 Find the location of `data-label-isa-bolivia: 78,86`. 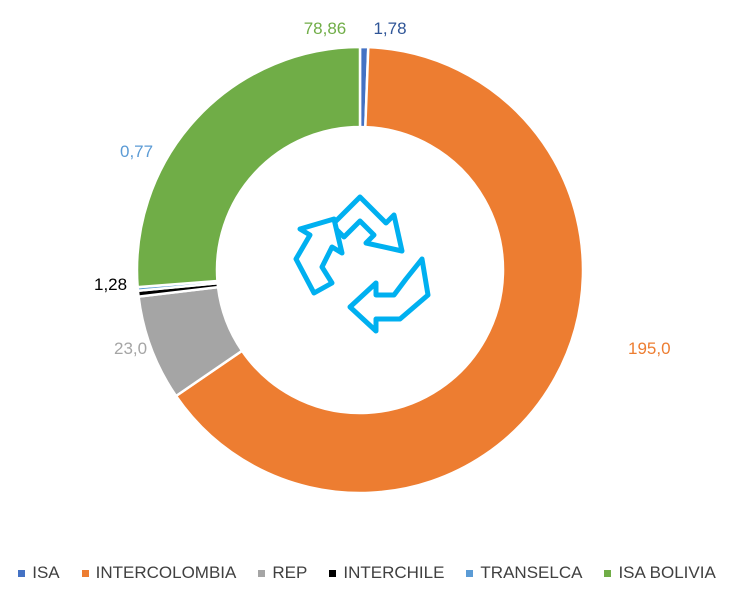

data-label-isa-bolivia: 78,86 is located at coordinates (325, 28).